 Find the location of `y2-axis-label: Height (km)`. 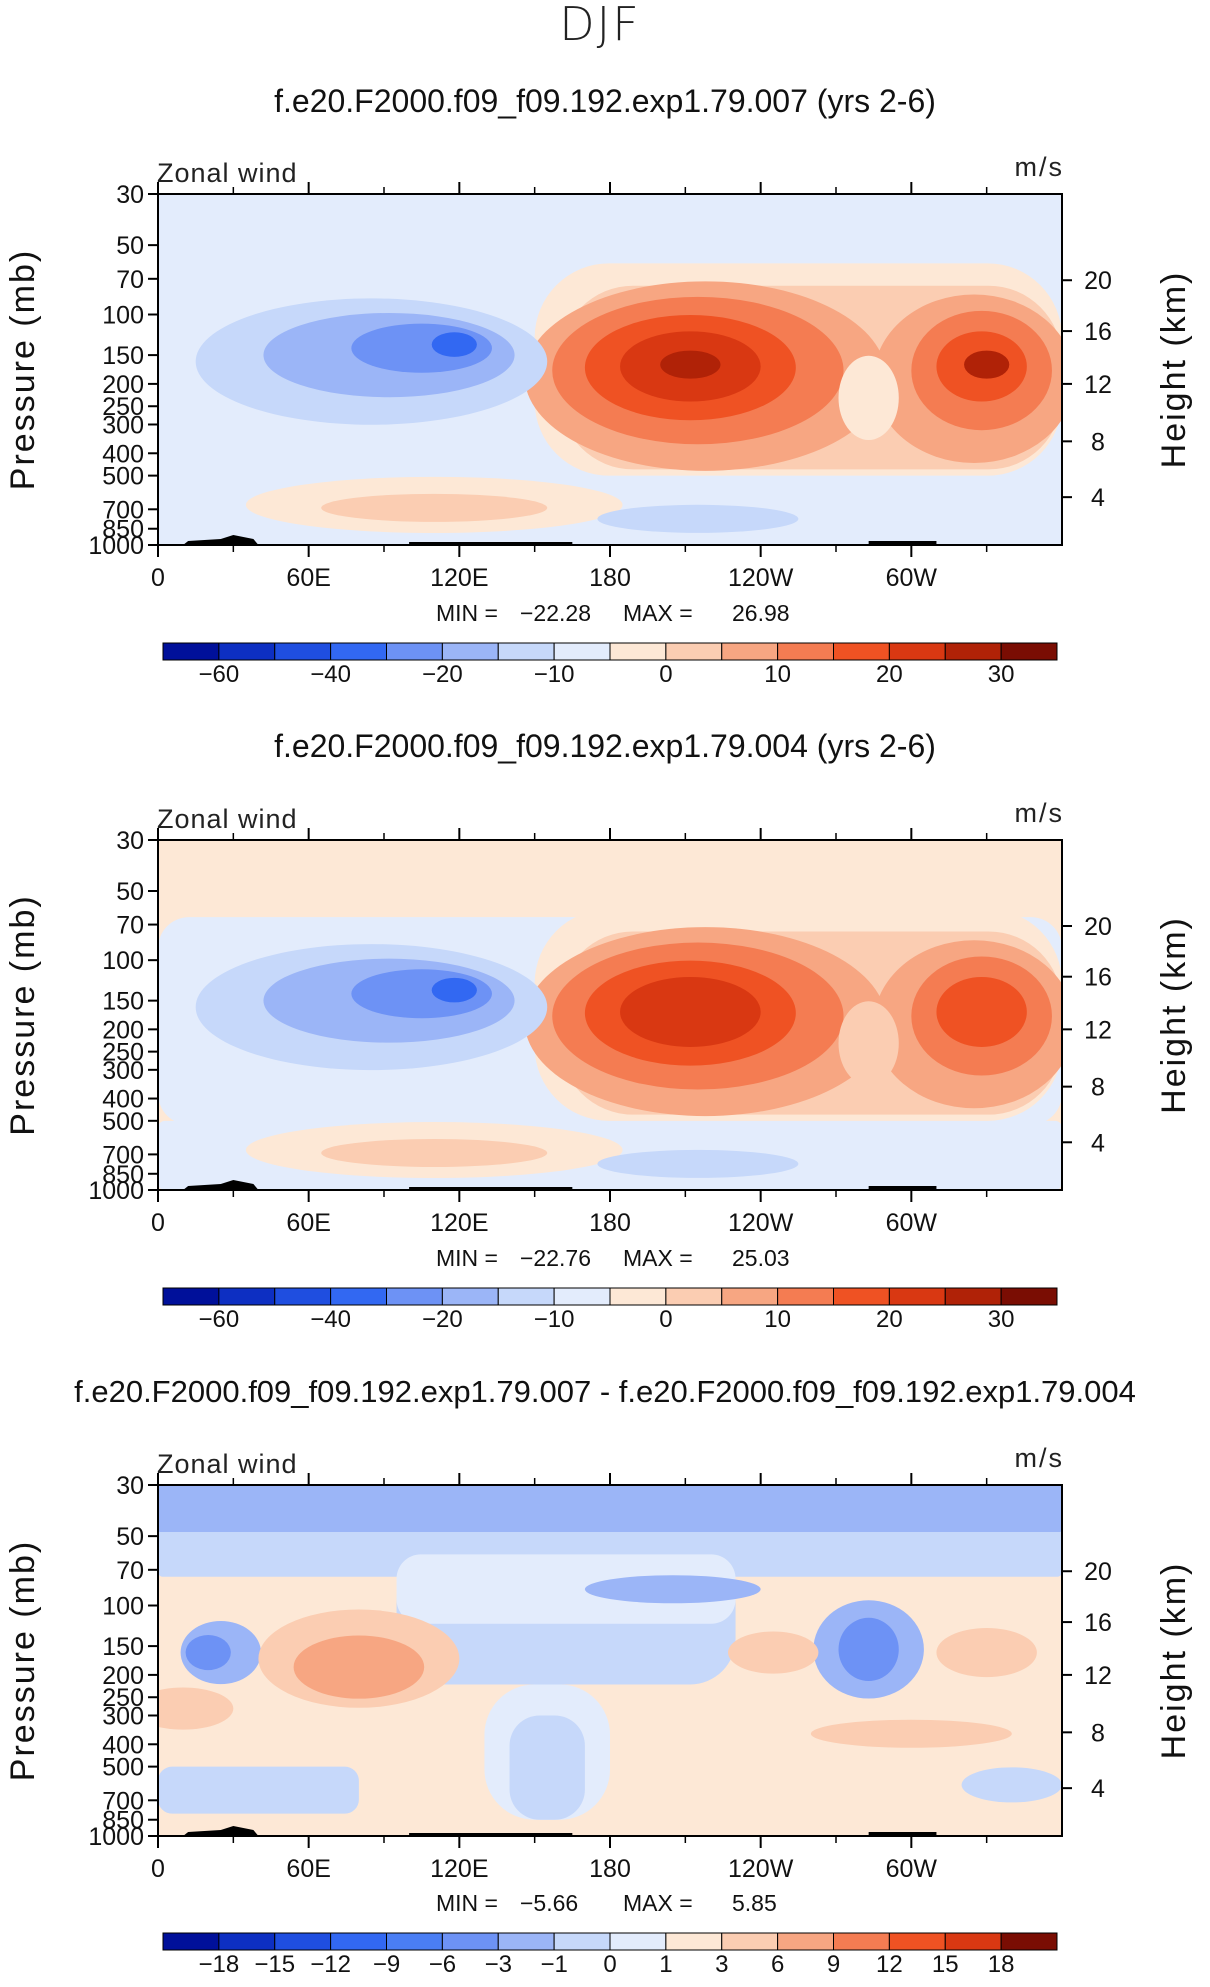

y2-axis-label: Height (km) is located at coordinates (1174, 1661).